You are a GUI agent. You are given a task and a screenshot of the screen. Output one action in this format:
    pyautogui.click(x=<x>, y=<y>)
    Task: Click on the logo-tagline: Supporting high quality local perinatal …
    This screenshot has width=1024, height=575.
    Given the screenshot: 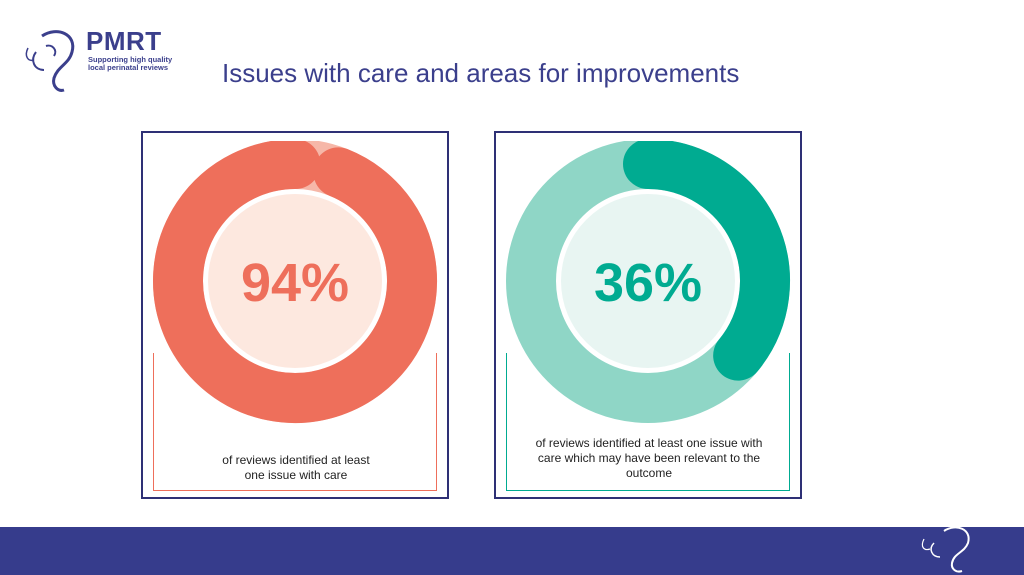 What is the action you would take?
    pyautogui.click(x=138, y=64)
    